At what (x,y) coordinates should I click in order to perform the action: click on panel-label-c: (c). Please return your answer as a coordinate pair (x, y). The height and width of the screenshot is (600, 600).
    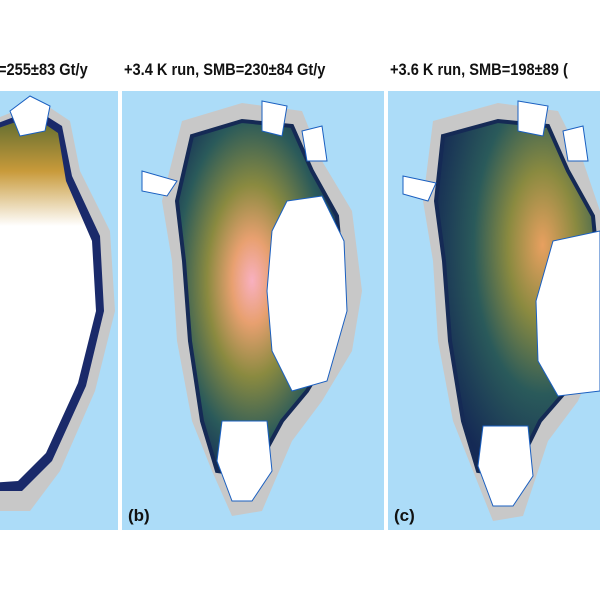
    Looking at the image, I should click on (404, 515).